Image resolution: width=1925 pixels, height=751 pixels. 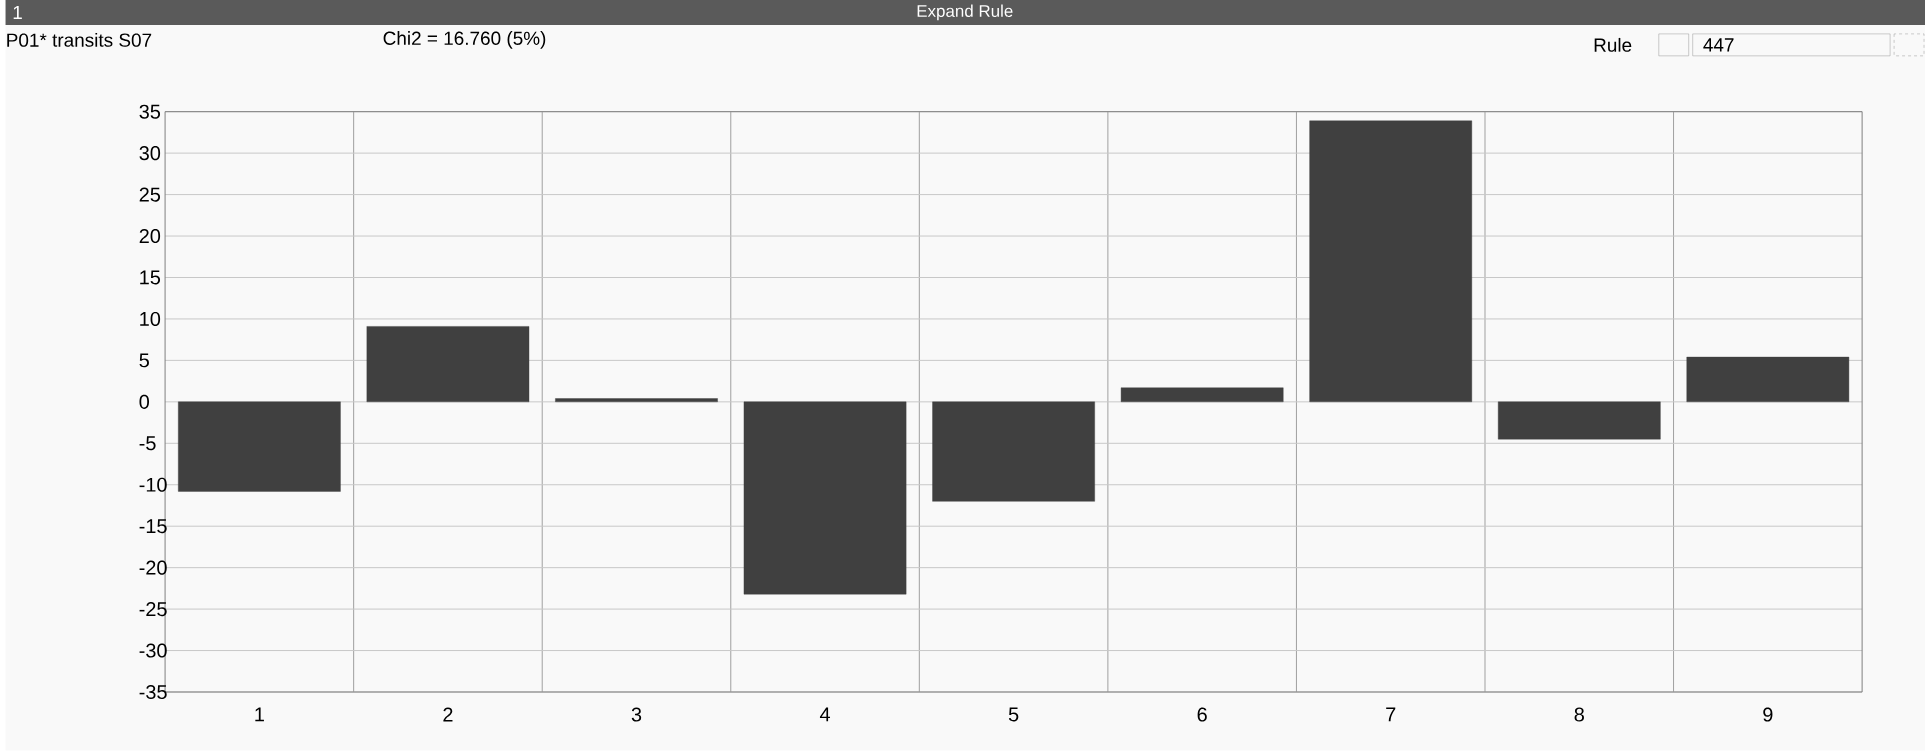 I want to click on x-tick-label: 3, so click(x=636, y=714).